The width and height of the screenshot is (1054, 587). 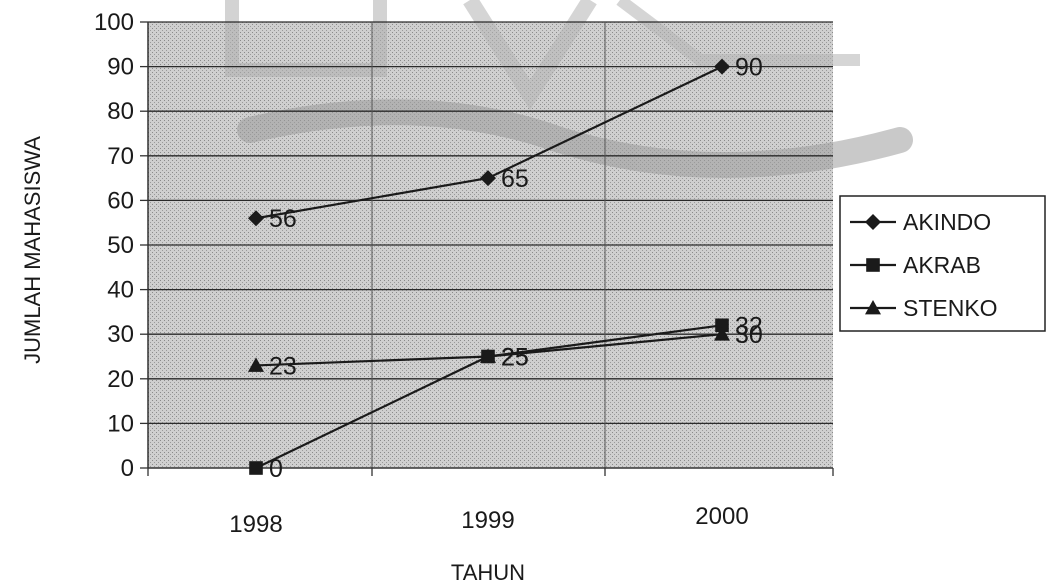 I want to click on y-tick-label: 60, so click(x=120, y=200).